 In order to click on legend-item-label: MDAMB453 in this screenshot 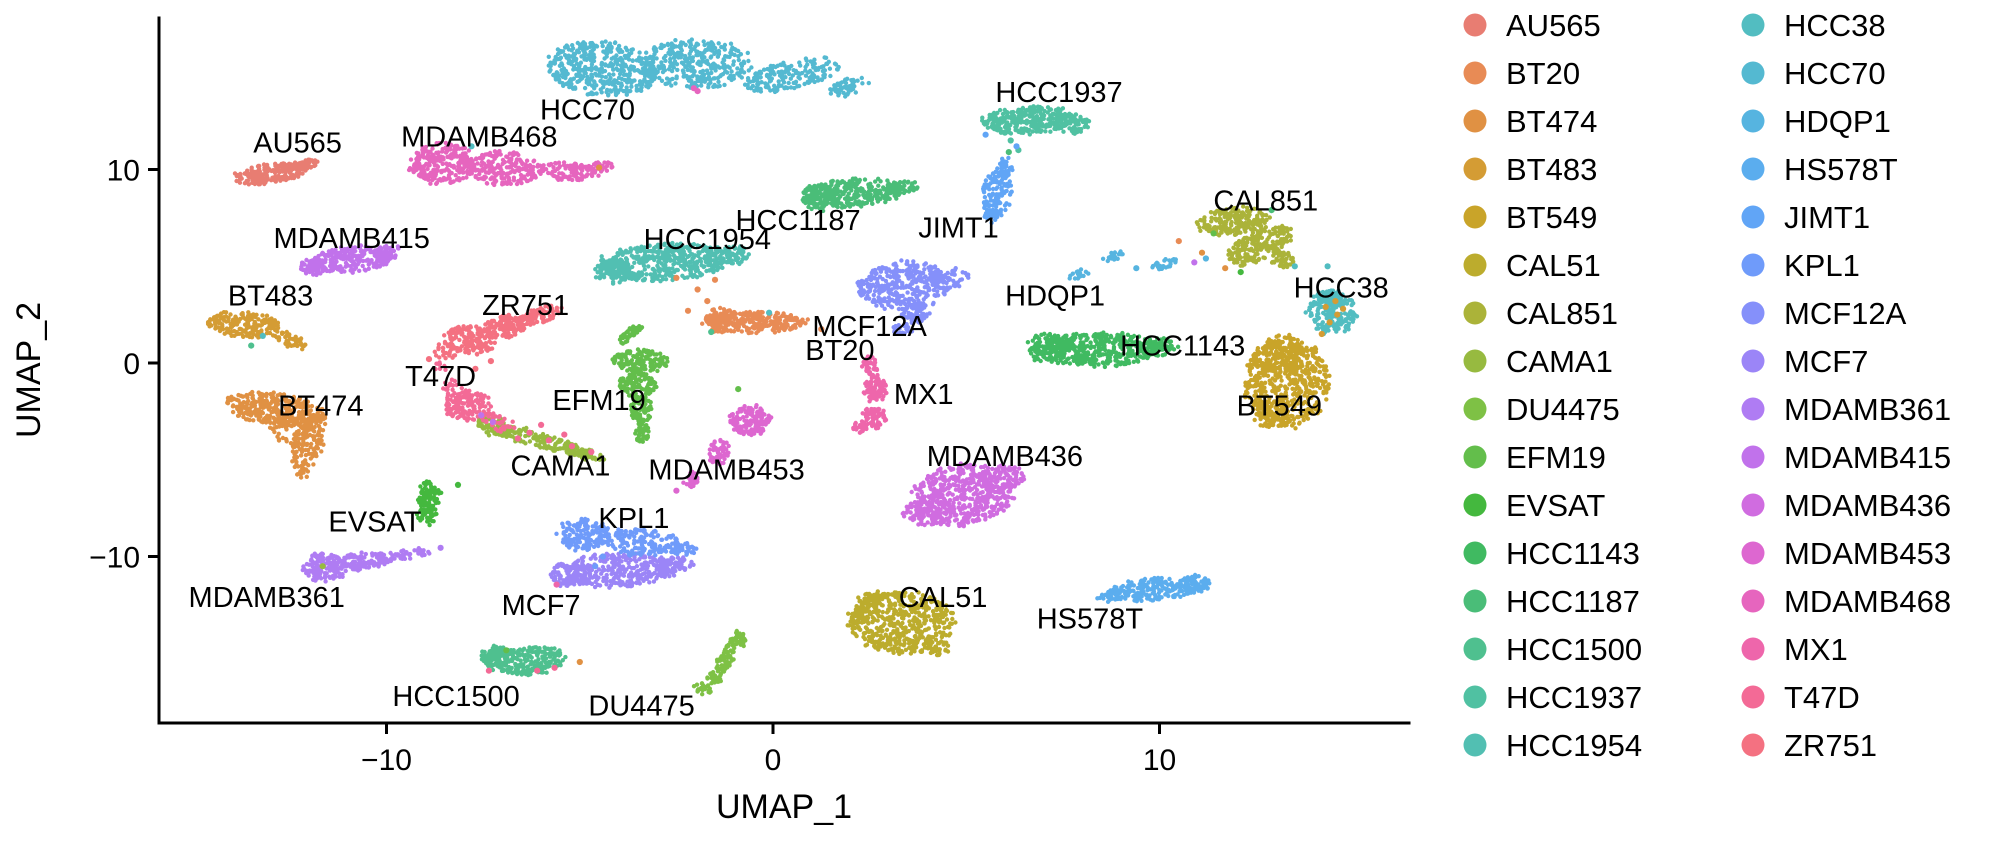, I will do `click(1867, 553)`.